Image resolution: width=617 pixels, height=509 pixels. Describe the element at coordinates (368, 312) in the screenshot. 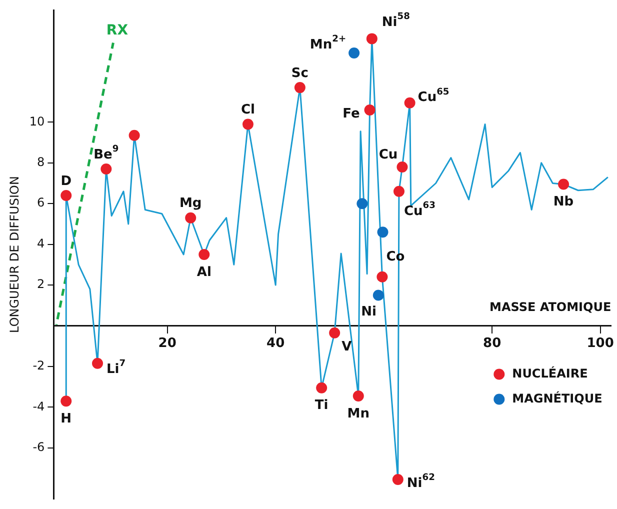

I see `annotation: Ni` at that location.